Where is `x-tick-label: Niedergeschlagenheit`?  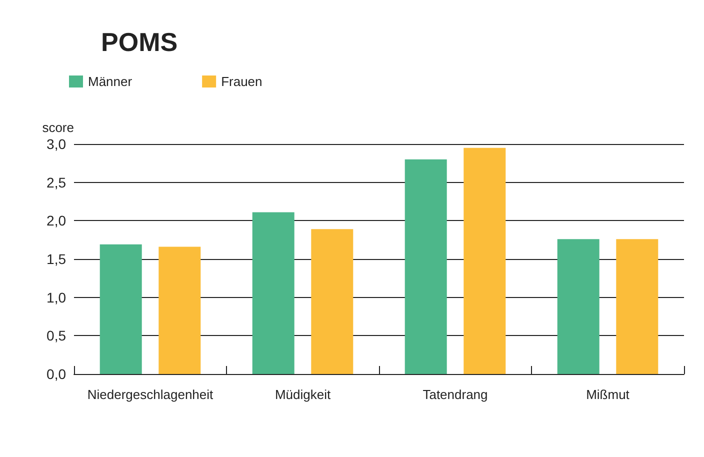 x-tick-label: Niedergeschlagenheit is located at coordinates (150, 394).